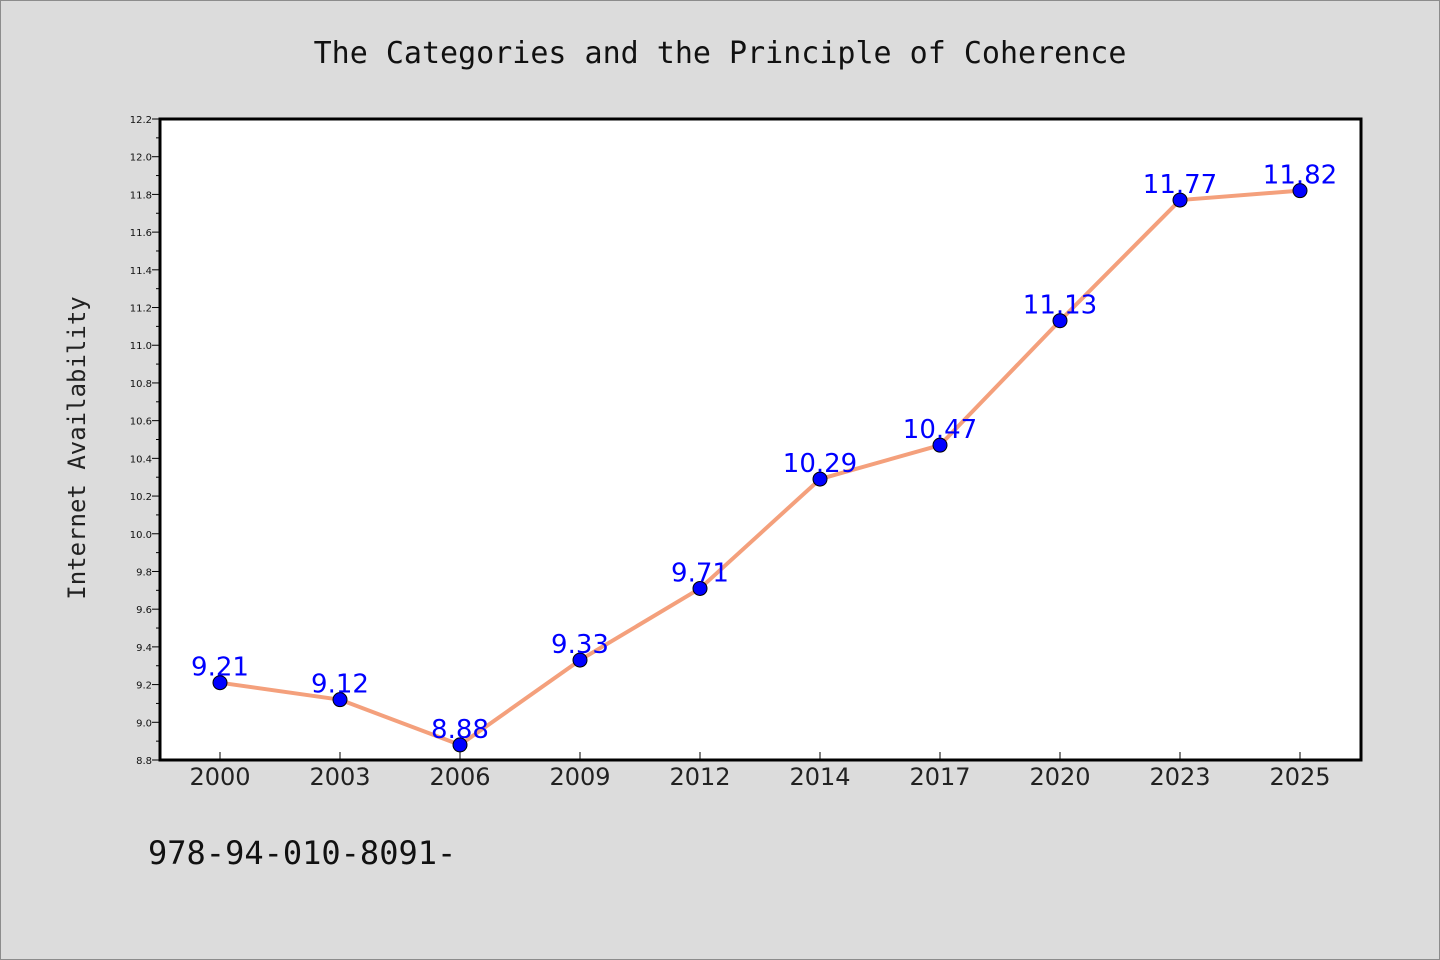 The height and width of the screenshot is (960, 1440). What do you see at coordinates (340, 685) in the screenshot?
I see `data-label: 9.12` at bounding box center [340, 685].